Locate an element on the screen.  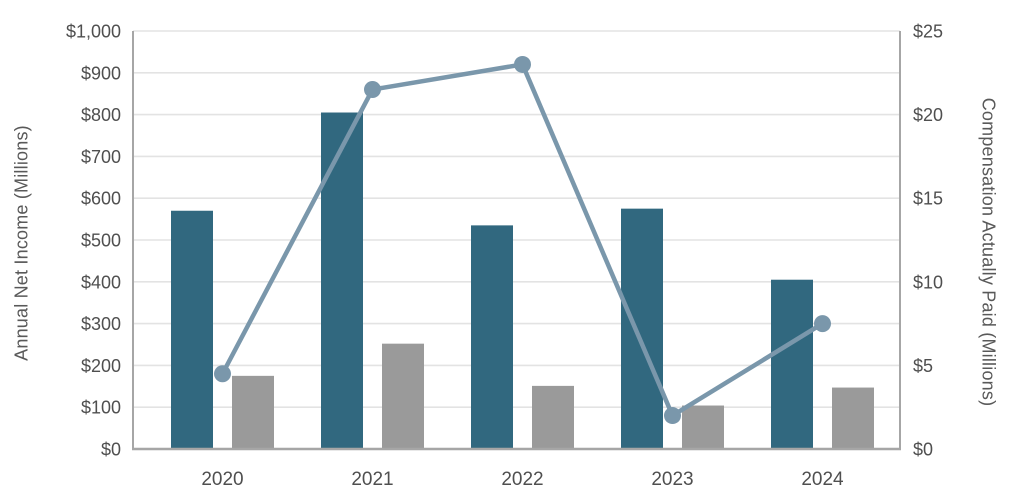
left-axis-tick-label: $200 is located at coordinates (101, 366).